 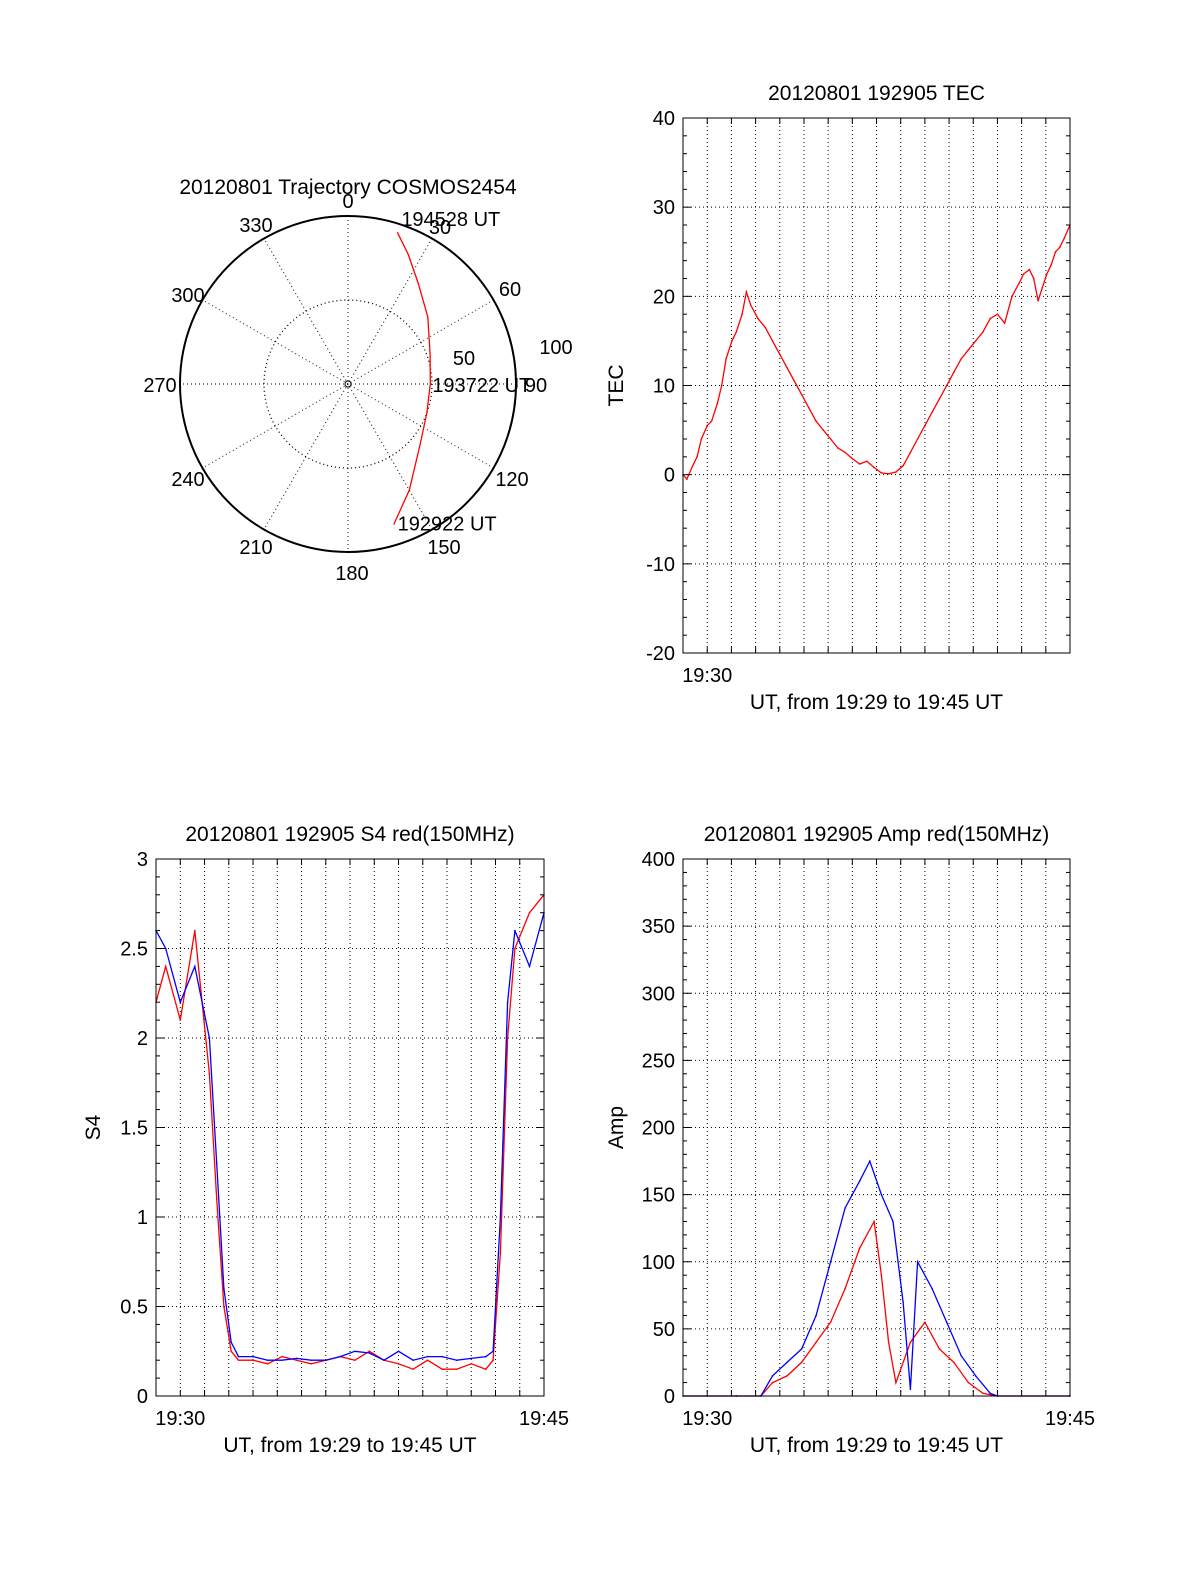 I want to click on trajectory-time-label: 192922 UT, so click(x=447, y=525).